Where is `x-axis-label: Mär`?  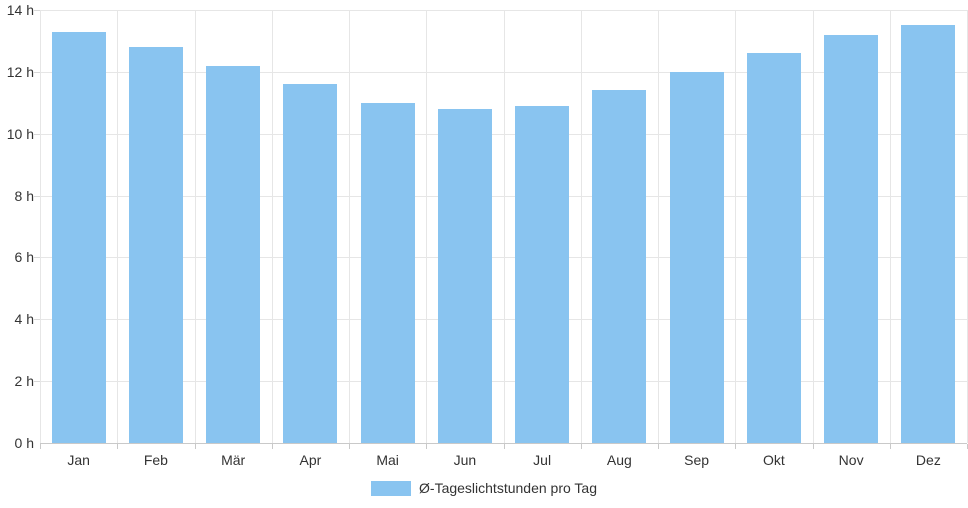
x-axis-label: Mär is located at coordinates (233, 460).